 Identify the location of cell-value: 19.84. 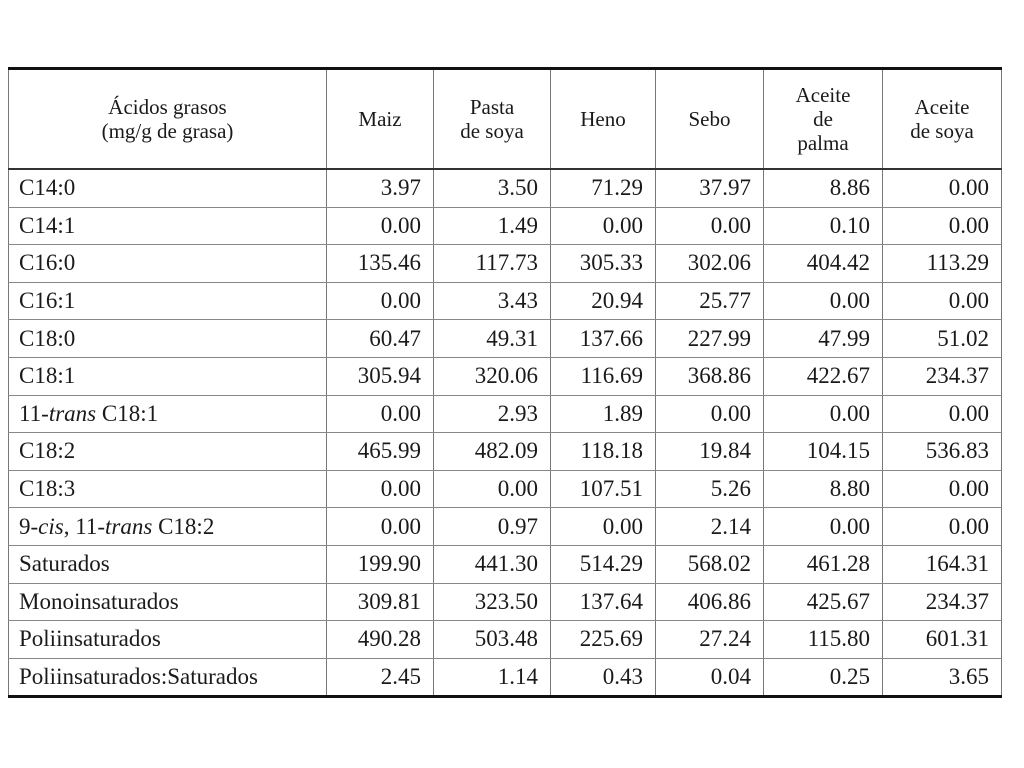
(709, 451).